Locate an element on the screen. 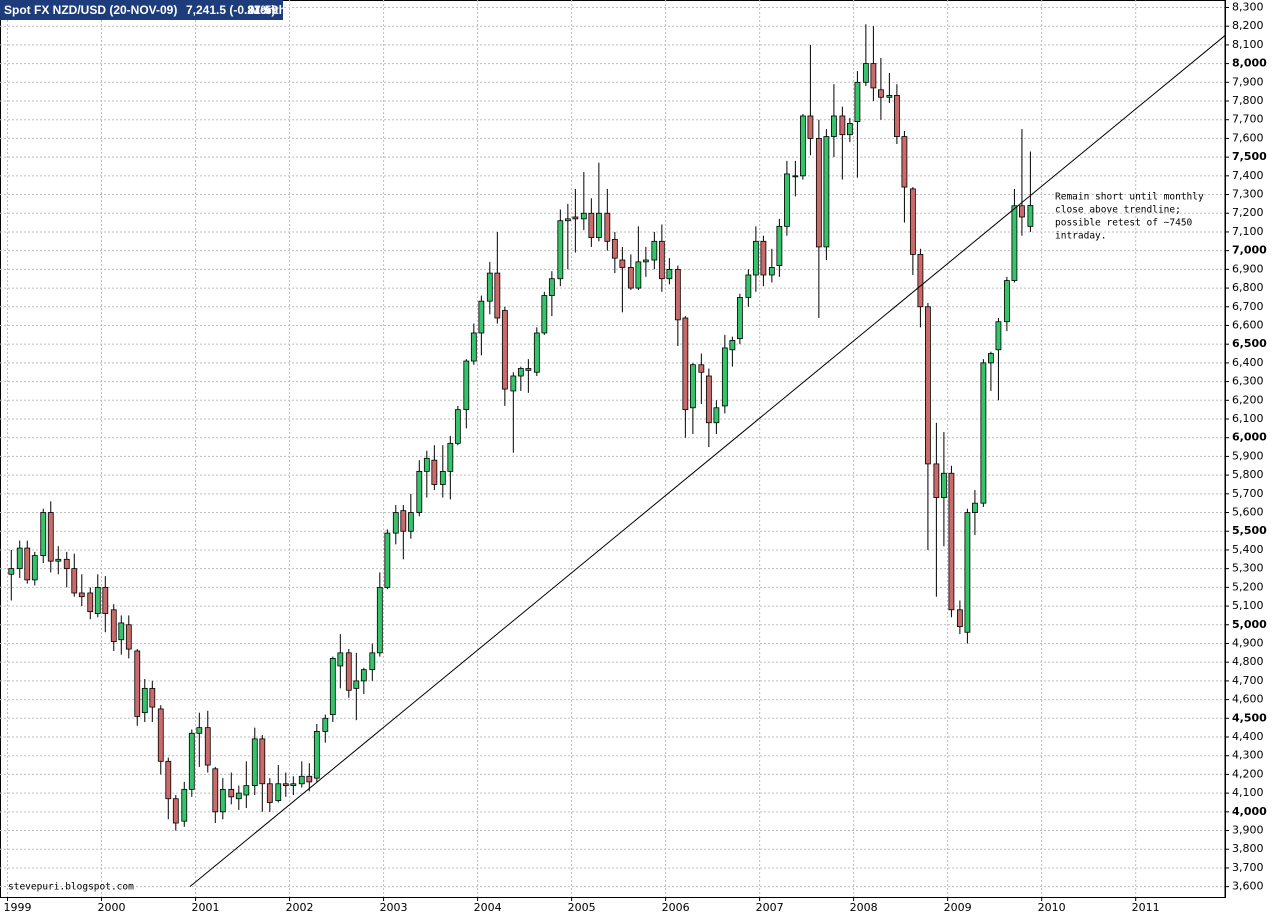 This screenshot has height=916, width=1280. y-tick-label: 4,100 is located at coordinates (1248, 792).